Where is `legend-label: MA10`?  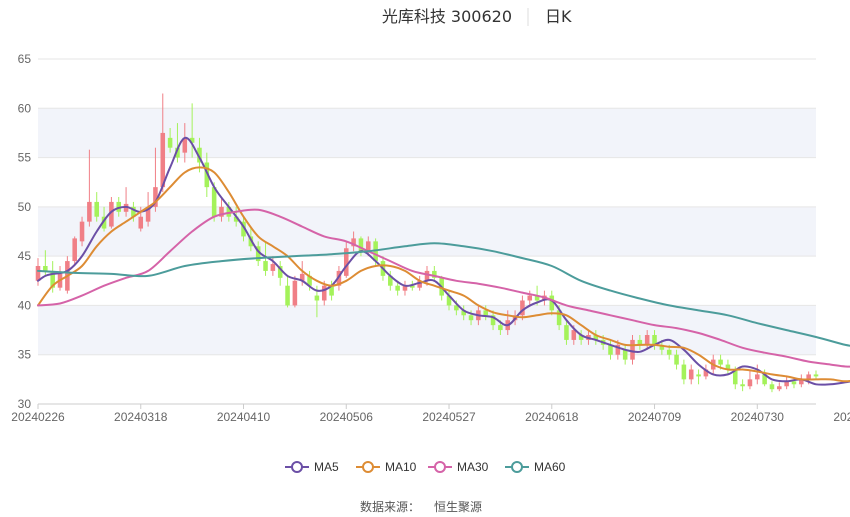
legend-label: MA10 is located at coordinates (401, 467).